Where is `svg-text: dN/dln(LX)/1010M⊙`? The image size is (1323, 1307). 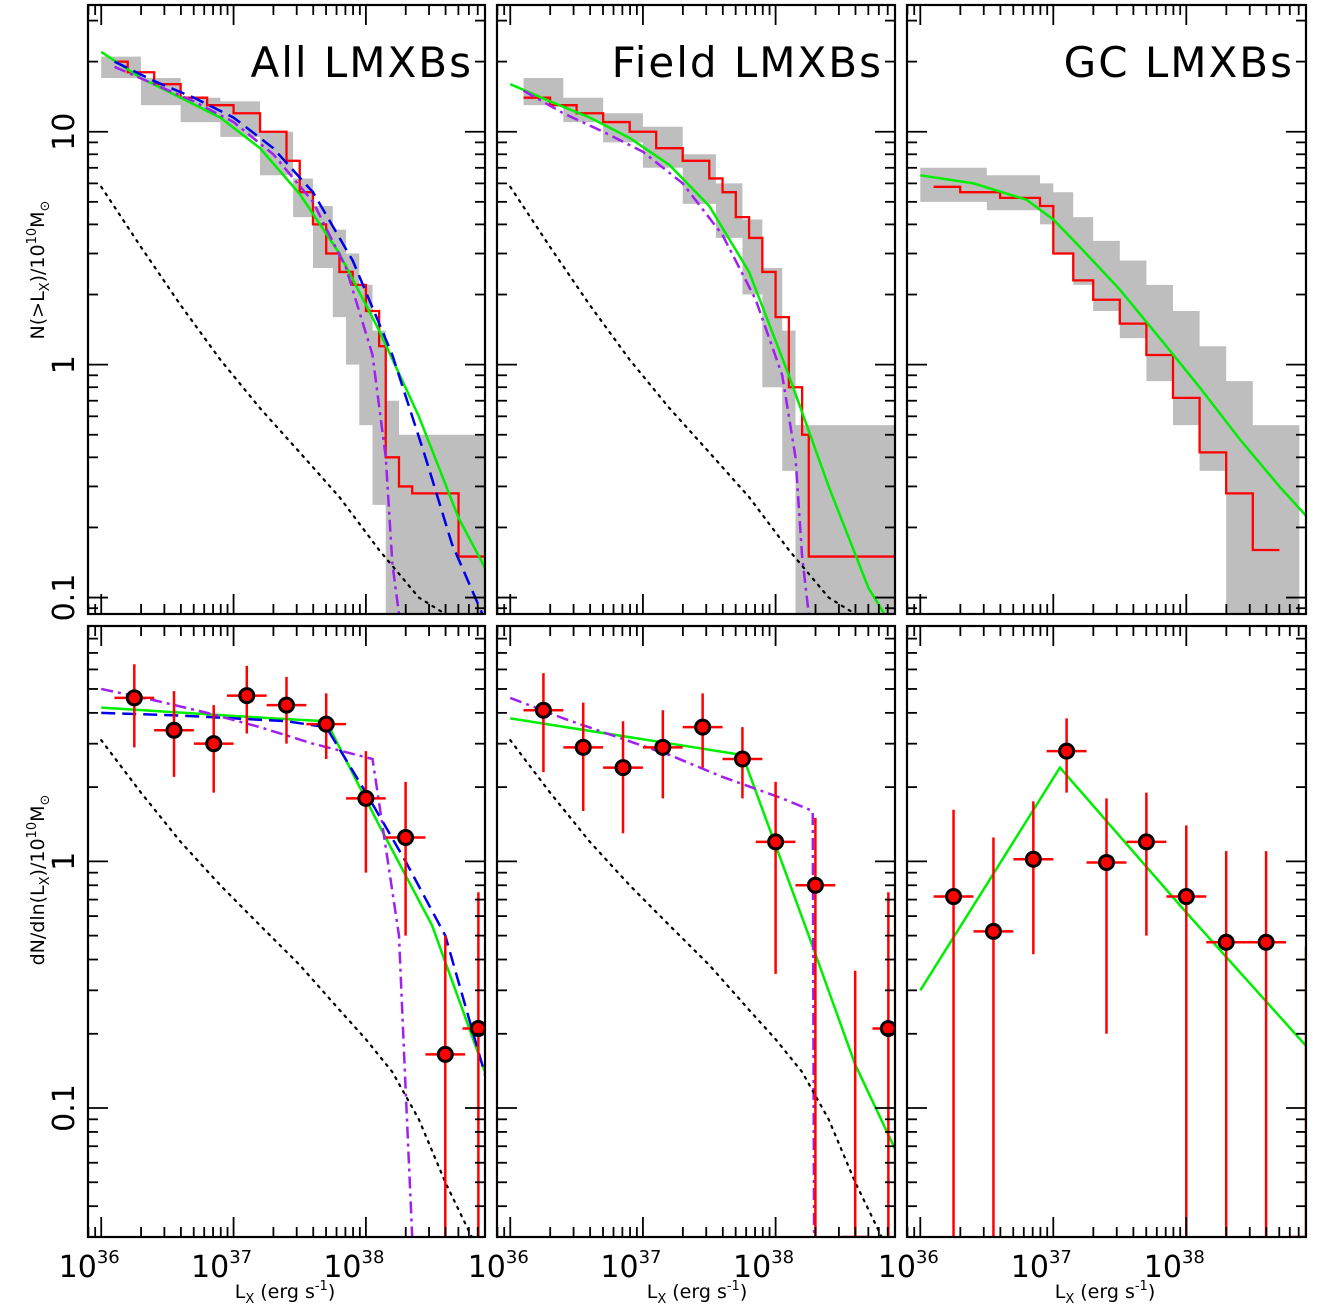
svg-text: dN/dln(LX)/1010M⊙ is located at coordinates (39, 880).